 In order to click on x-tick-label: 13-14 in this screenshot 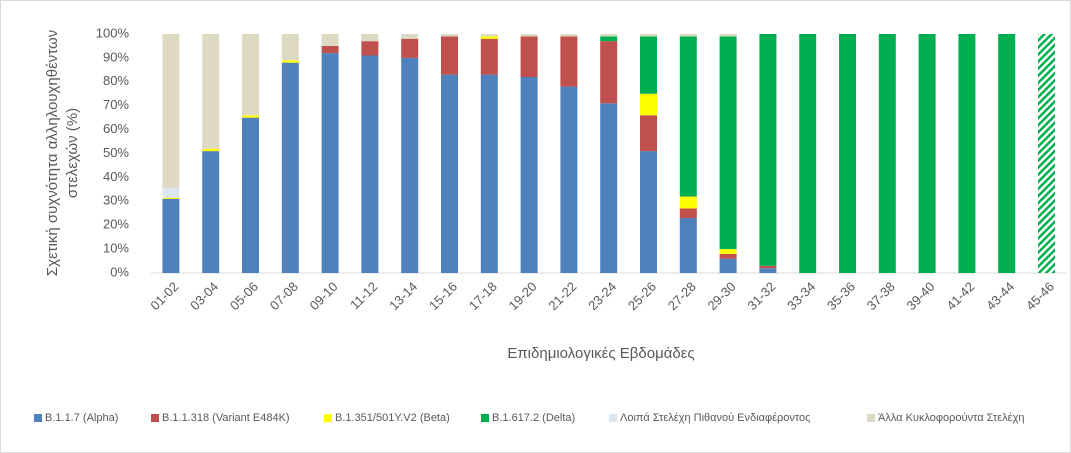, I will do `click(403, 296)`.